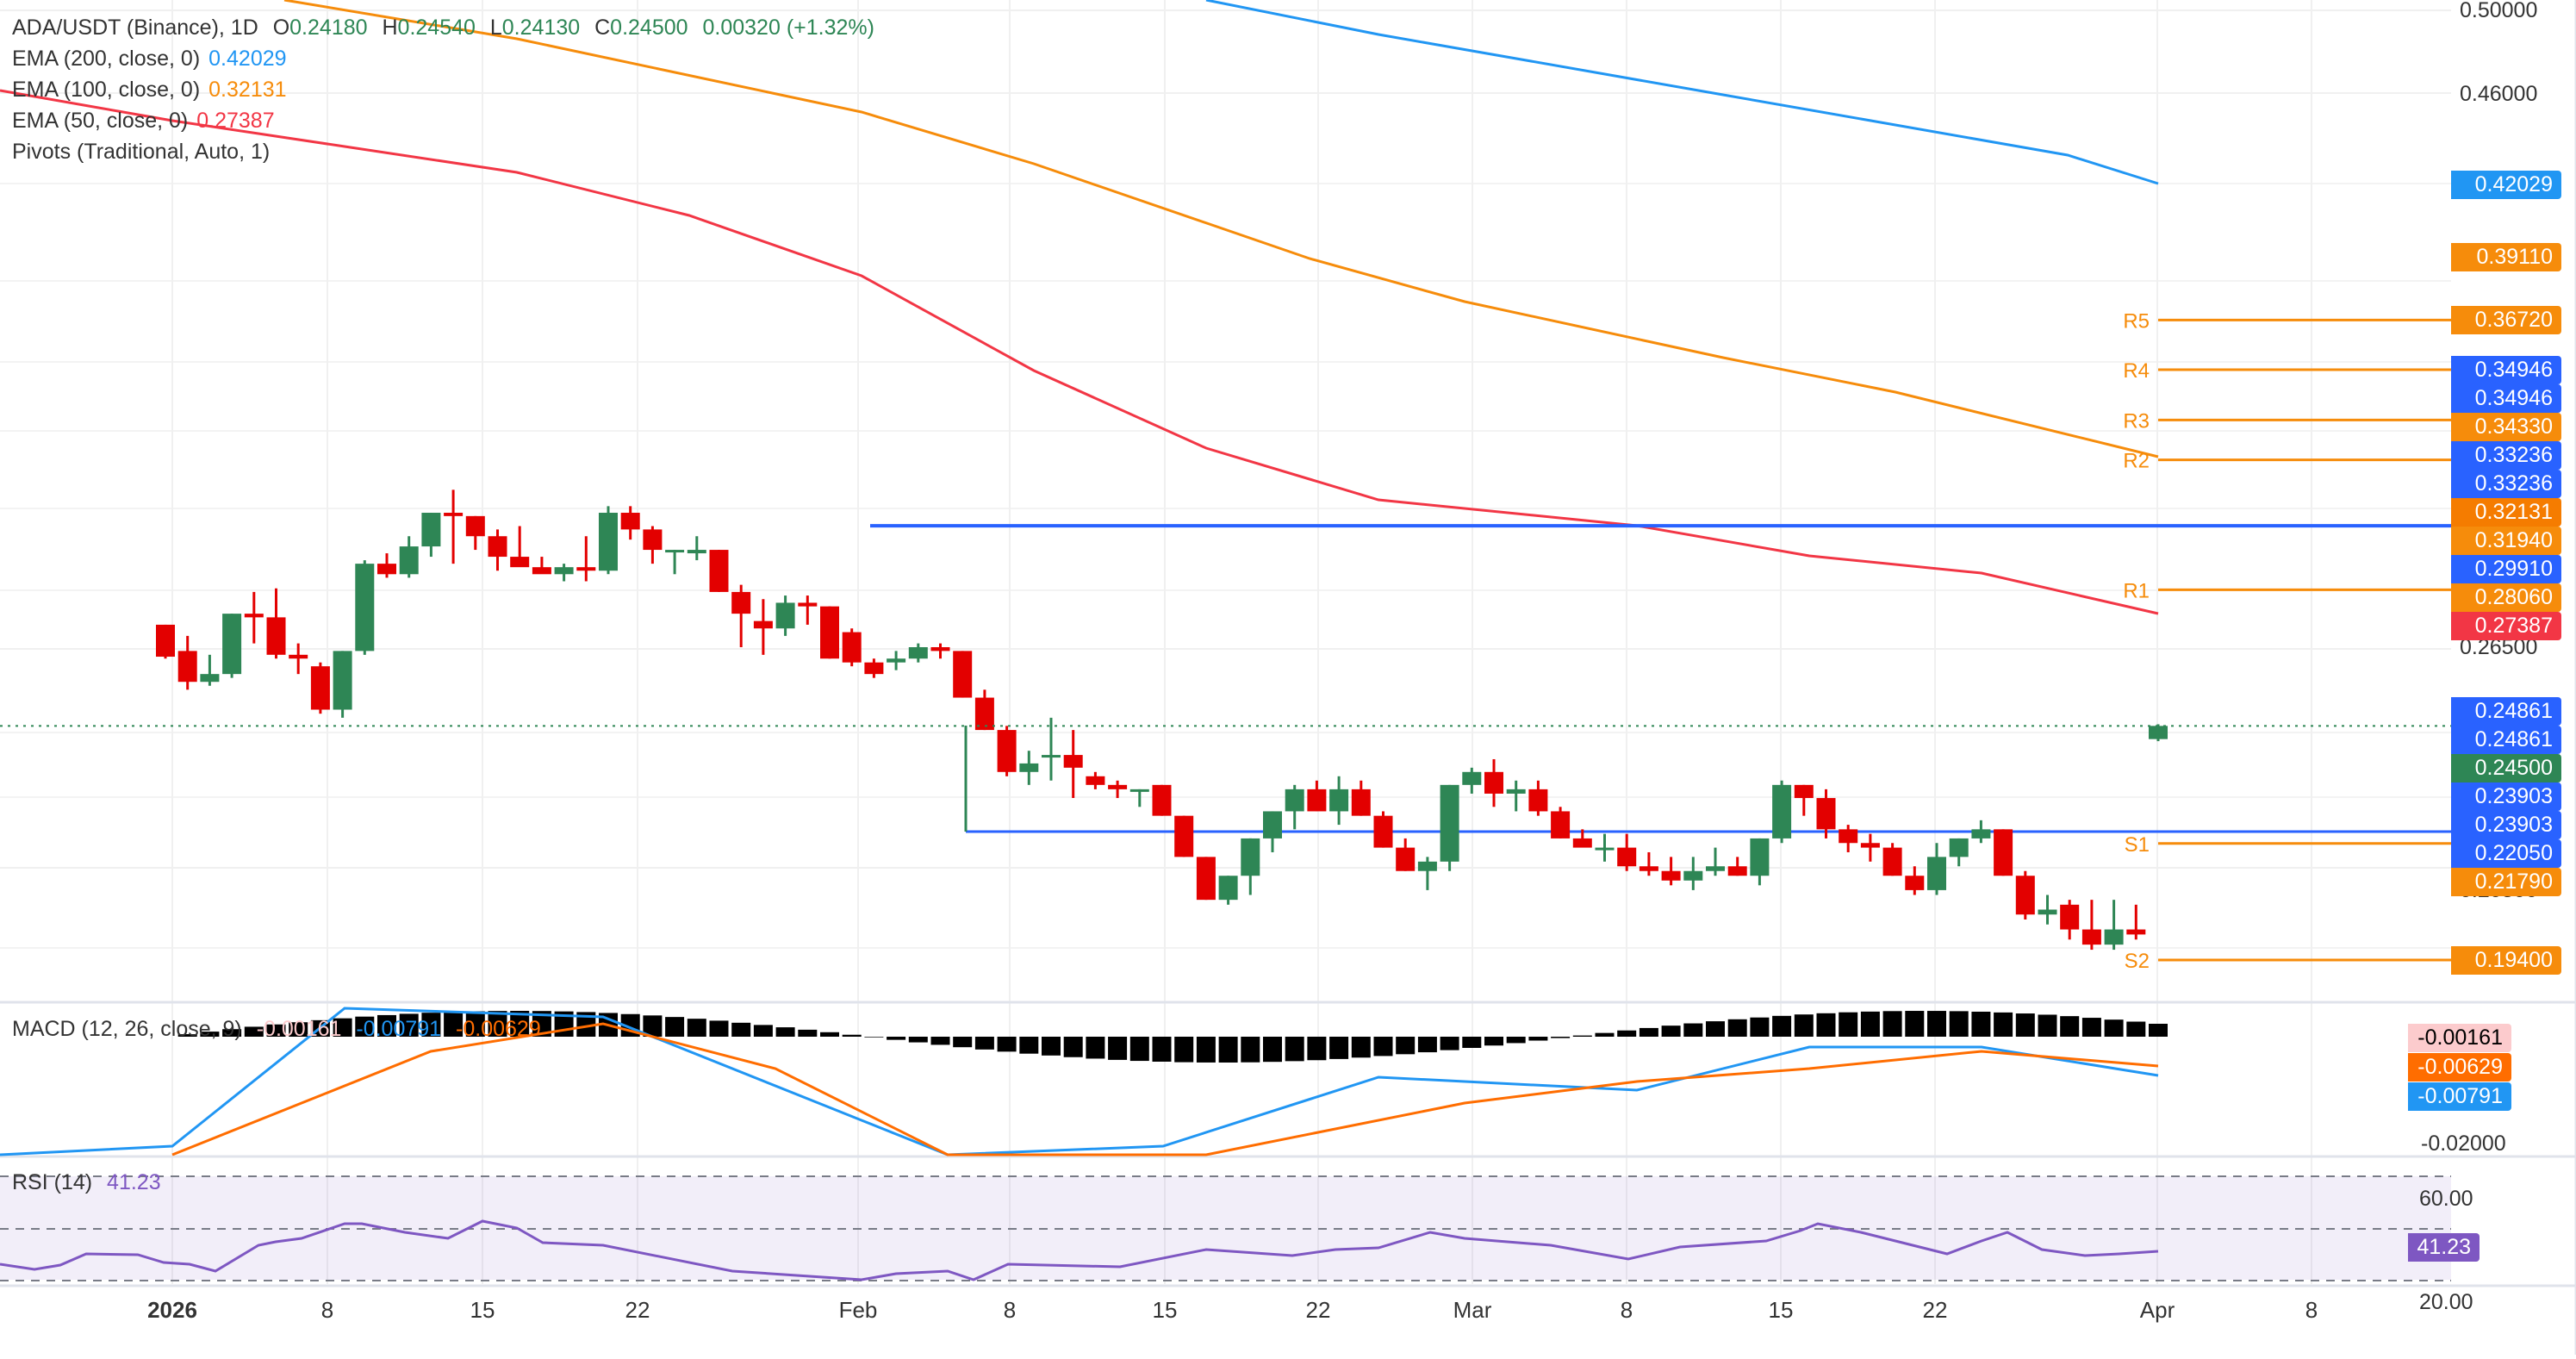 The width and height of the screenshot is (2576, 1359). What do you see at coordinates (87, 1182) in the screenshot?
I see `rsi-legend: RSI (14) 41.23` at bounding box center [87, 1182].